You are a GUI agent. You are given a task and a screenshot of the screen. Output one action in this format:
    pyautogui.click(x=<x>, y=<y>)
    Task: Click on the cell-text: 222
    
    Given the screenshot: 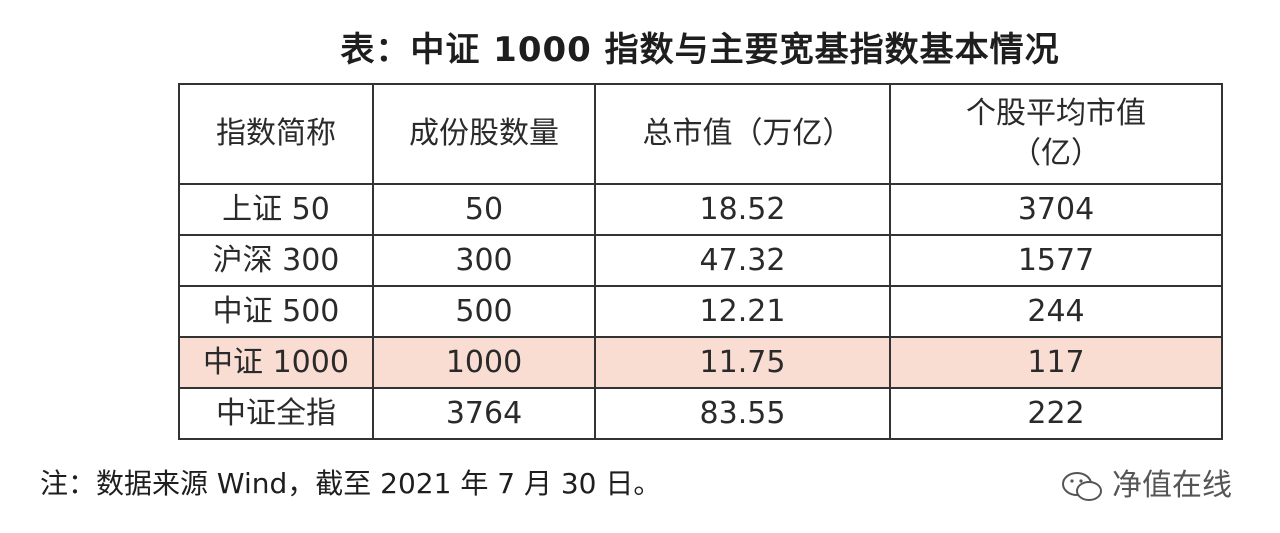 What is the action you would take?
    pyautogui.click(x=1056, y=413)
    